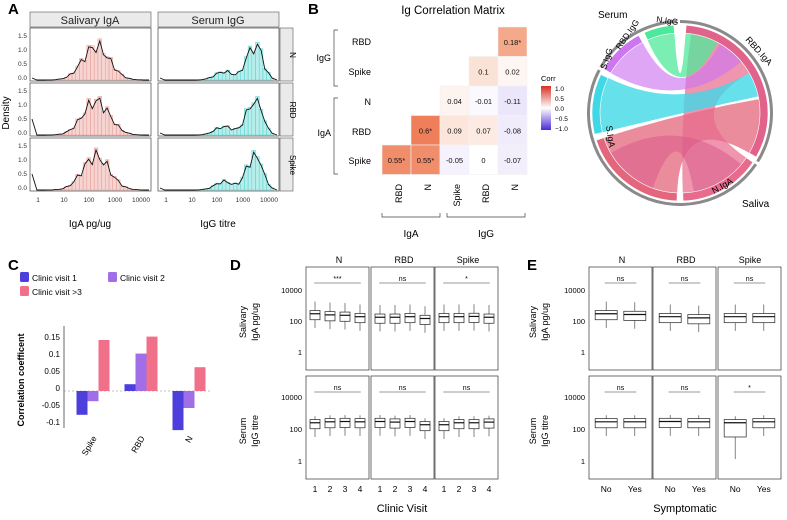 This screenshot has width=787, height=520. I want to click on chord-label: S.IgA, so click(610, 136).